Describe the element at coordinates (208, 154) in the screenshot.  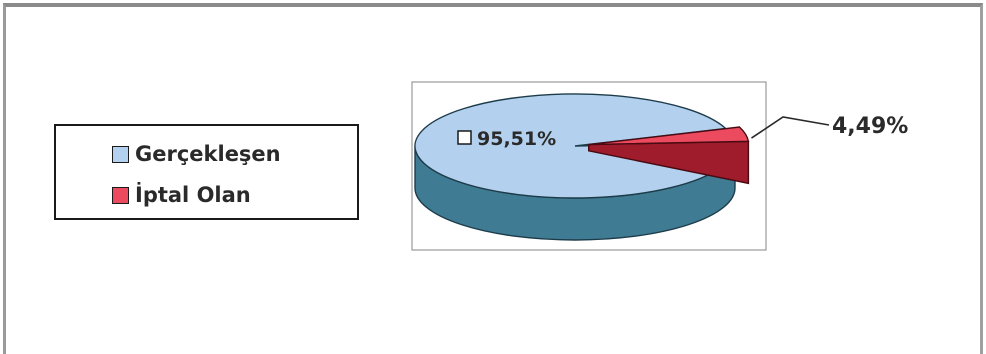
I see `legend-label-gerceklesen: Gerçekleşen` at that location.